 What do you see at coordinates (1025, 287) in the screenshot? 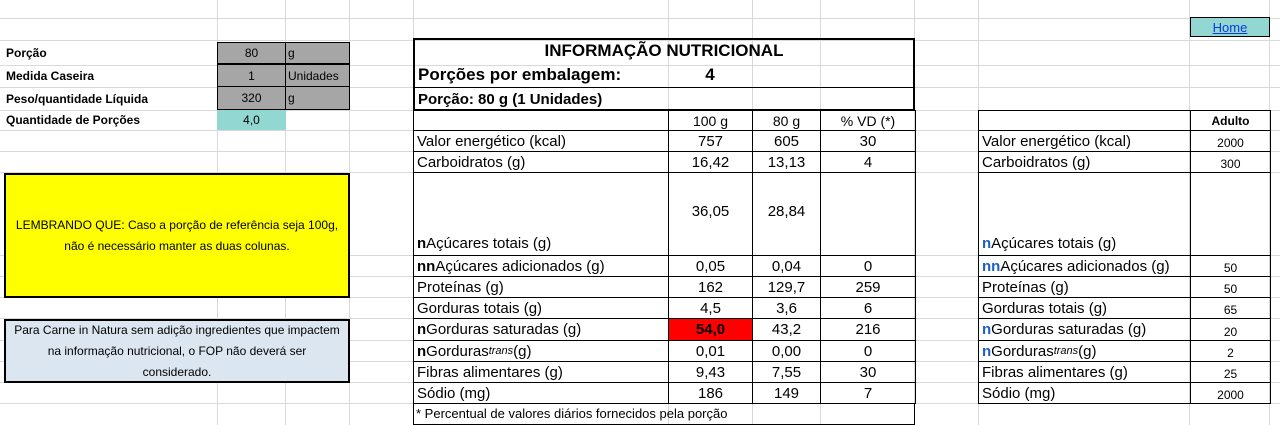
I see `nutrient-label: Proteínas (g)` at bounding box center [1025, 287].